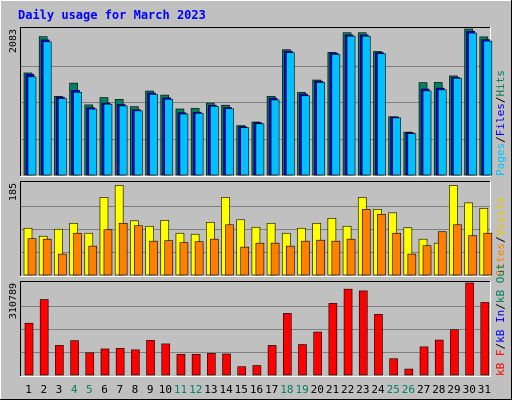  What do you see at coordinates (13, 301) in the screenshot?
I see `y-max-label: 310789` at bounding box center [13, 301].